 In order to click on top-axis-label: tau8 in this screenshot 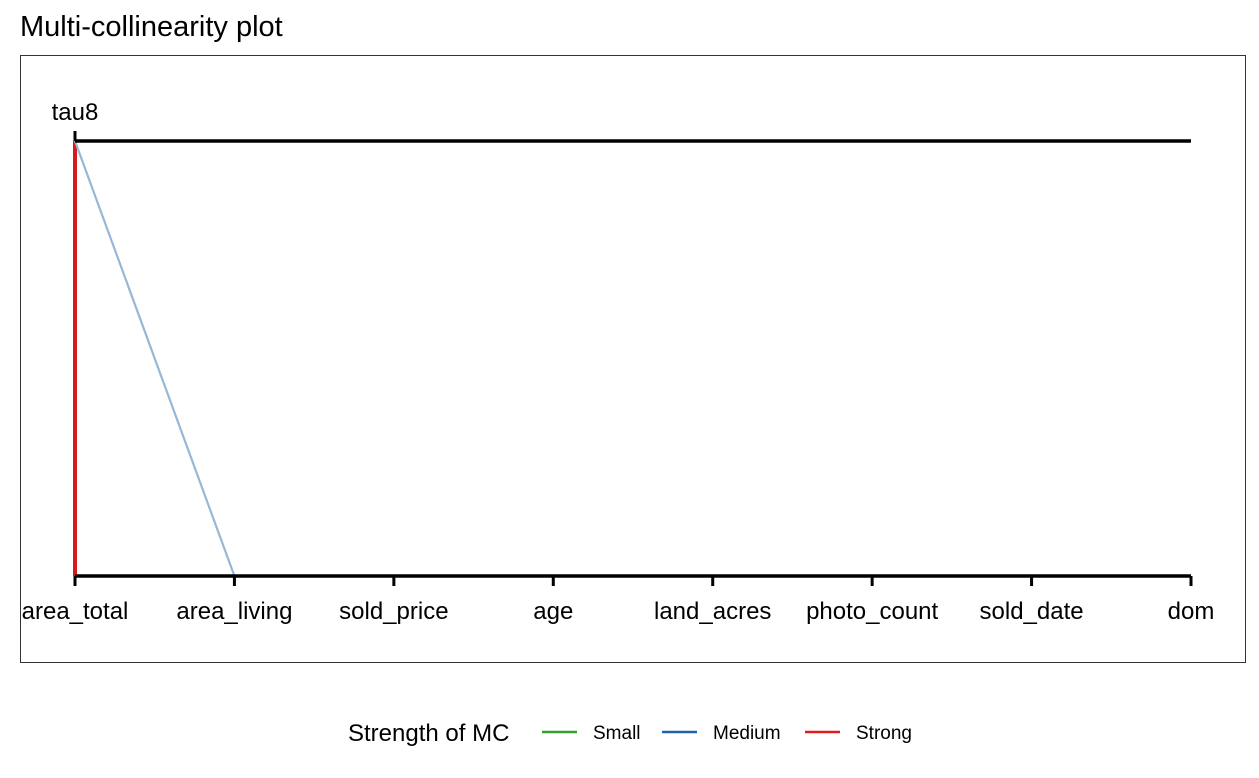, I will do `click(75, 112)`.